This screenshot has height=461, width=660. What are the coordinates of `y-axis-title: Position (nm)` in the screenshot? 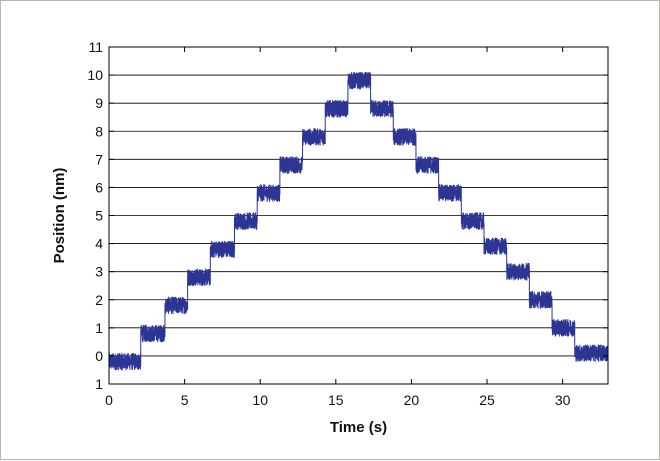 It's located at (59, 216).